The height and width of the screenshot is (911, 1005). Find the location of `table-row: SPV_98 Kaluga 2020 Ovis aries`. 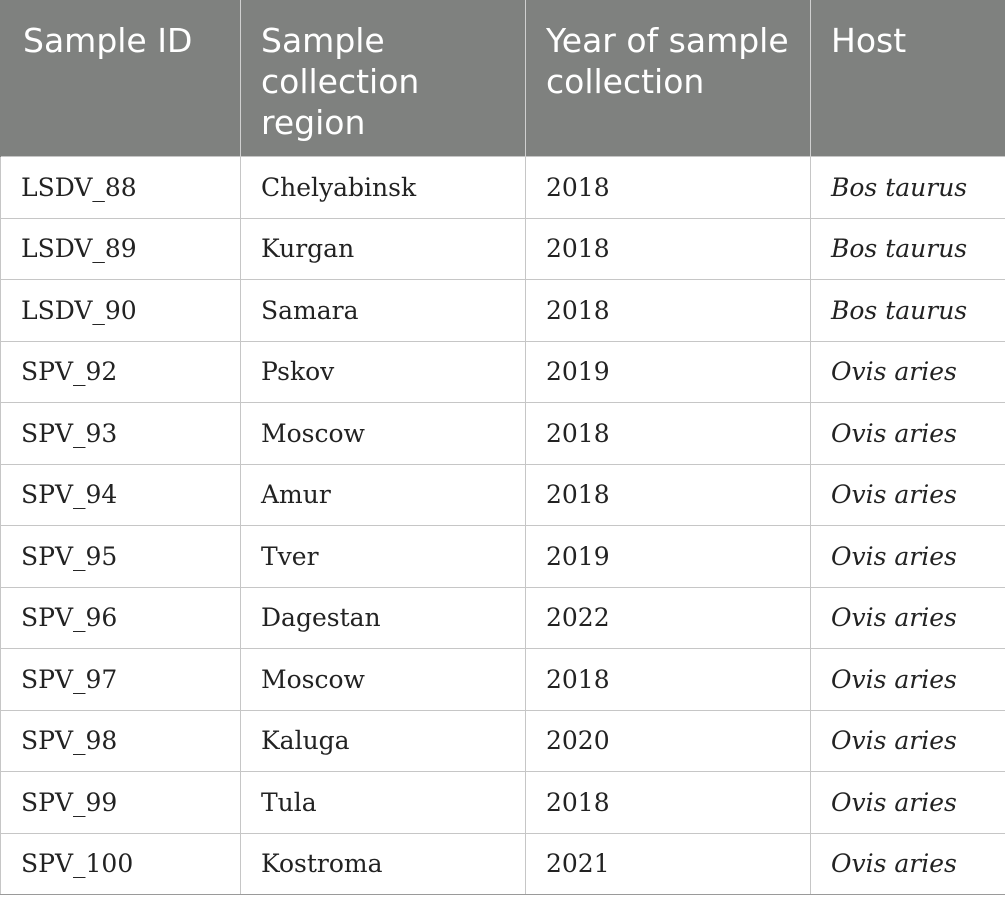

table-row: SPV_98 Kaluga 2020 Ovis aries is located at coordinates (502, 740).